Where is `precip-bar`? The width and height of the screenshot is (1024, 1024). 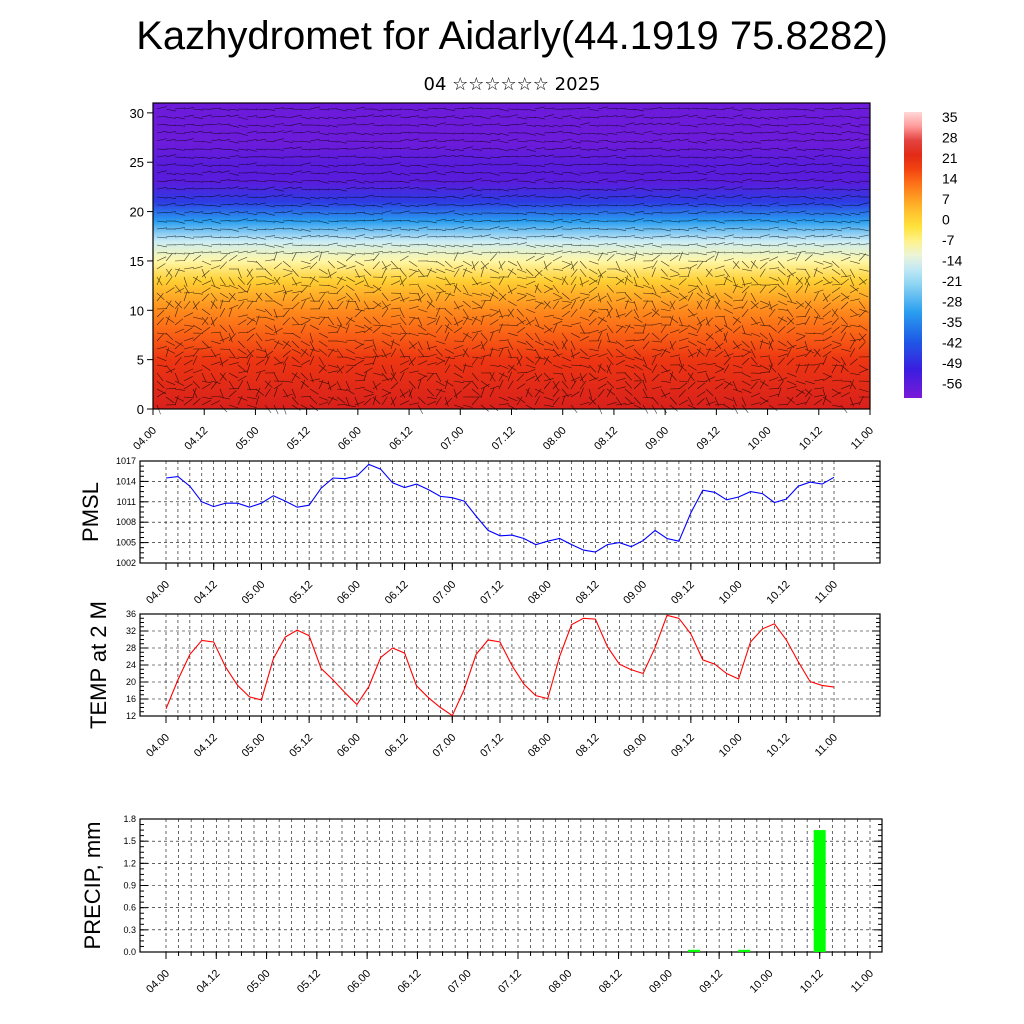
precip-bar is located at coordinates (744, 950).